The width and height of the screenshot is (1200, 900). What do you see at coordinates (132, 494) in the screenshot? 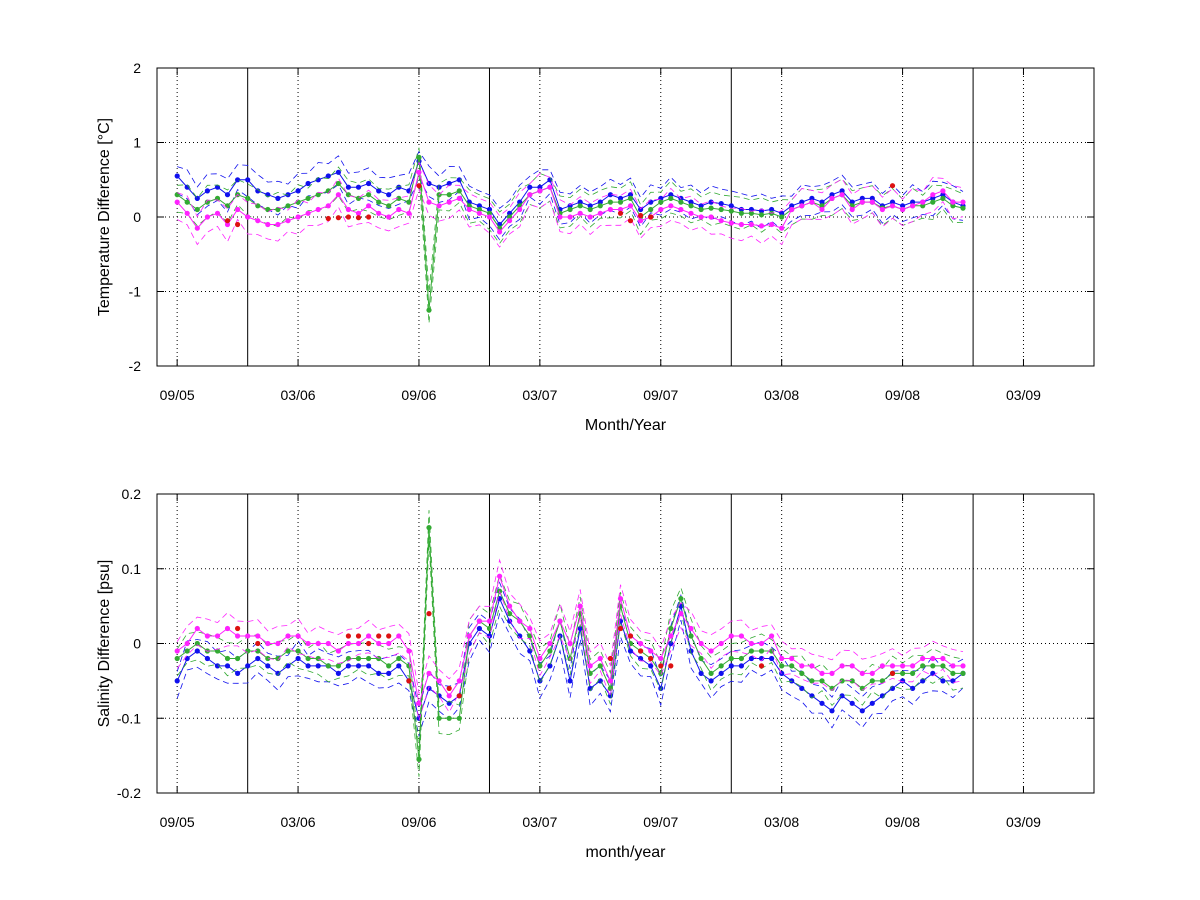
I see `y-tick-label: 0.2` at bounding box center [132, 494].